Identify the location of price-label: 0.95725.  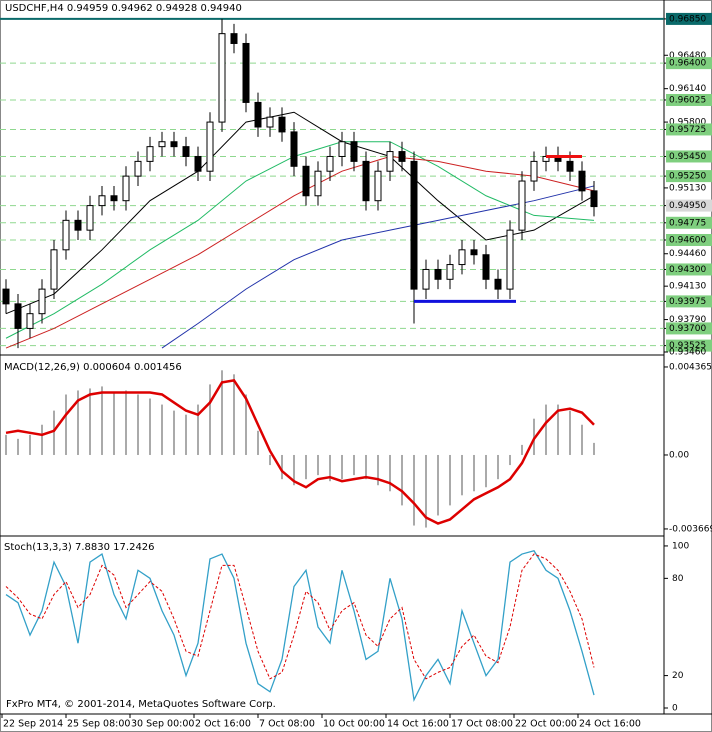
(687, 130).